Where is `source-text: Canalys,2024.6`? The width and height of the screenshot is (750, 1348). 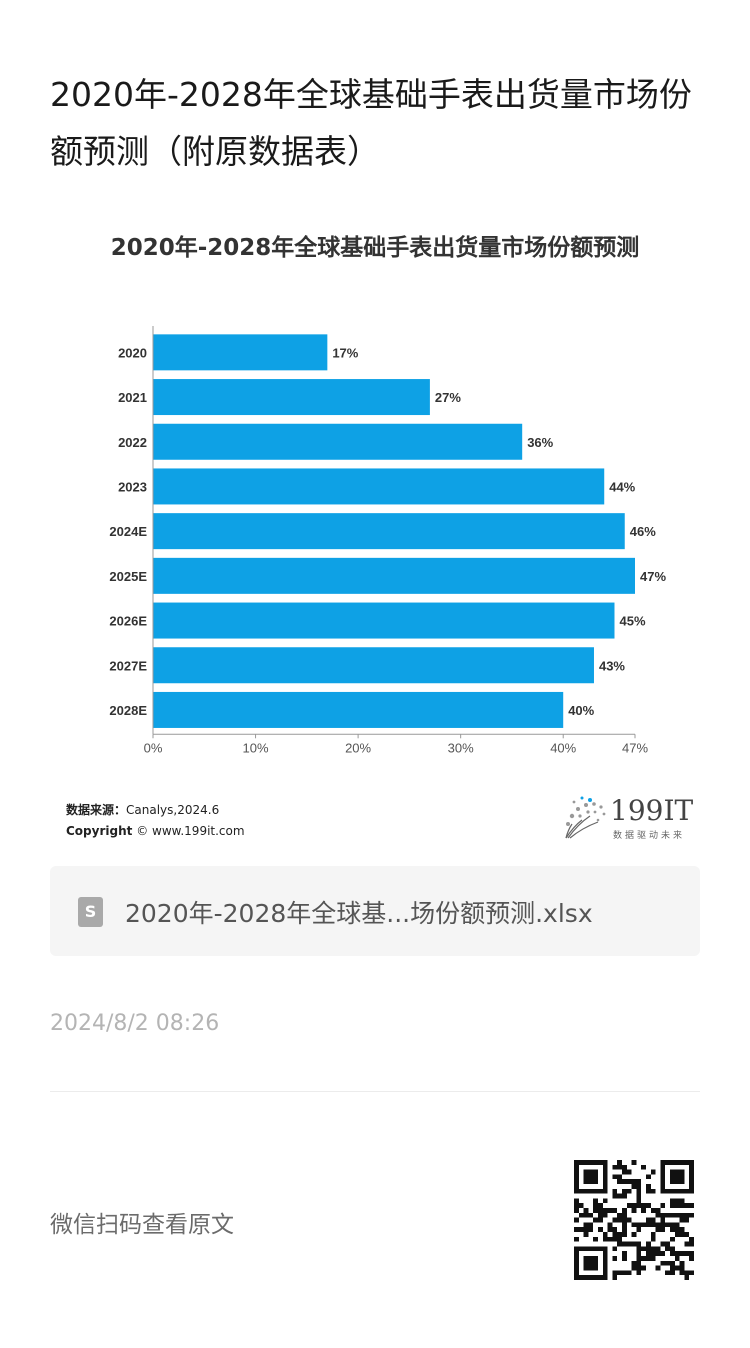
source-text: Canalys,2024.6 is located at coordinates (173, 810).